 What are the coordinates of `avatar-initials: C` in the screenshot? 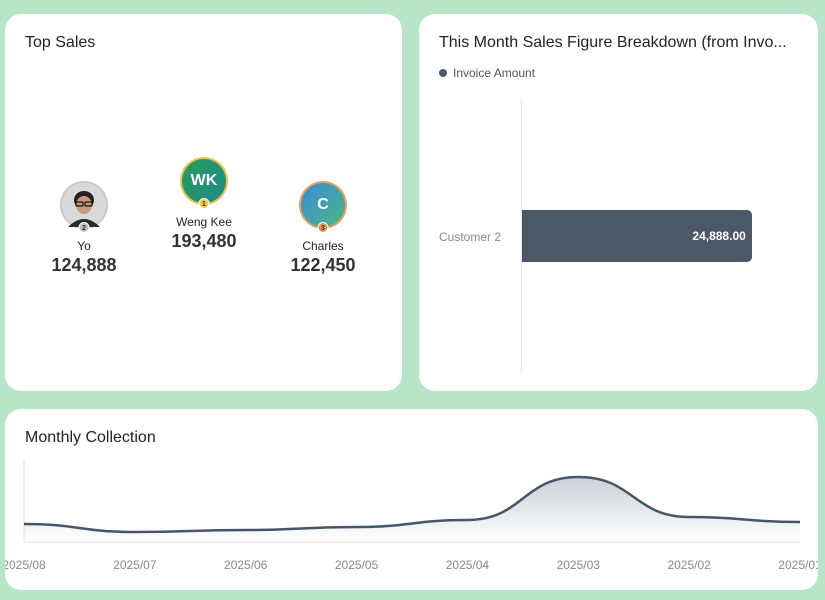 It's located at (323, 204).